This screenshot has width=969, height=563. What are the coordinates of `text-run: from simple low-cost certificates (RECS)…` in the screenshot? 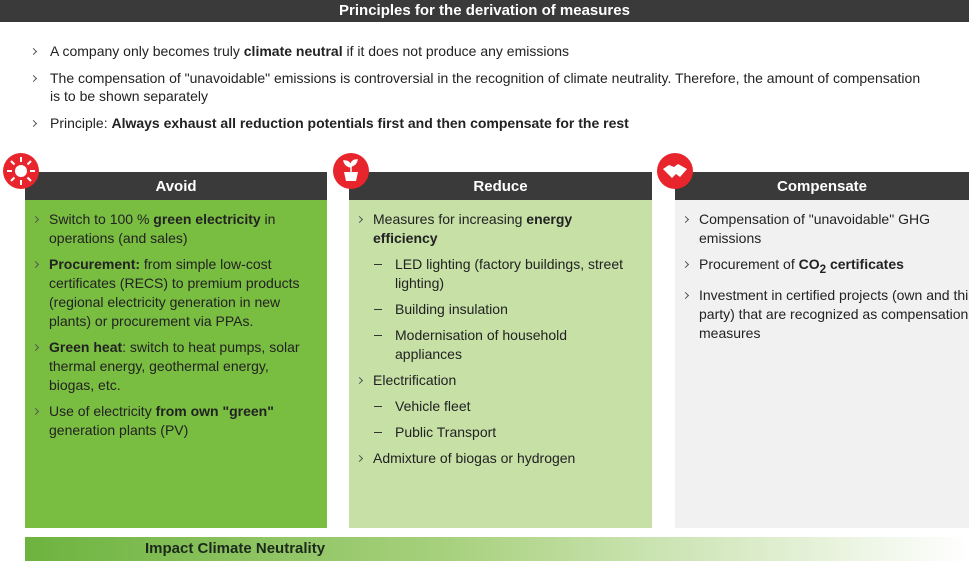 It's located at (174, 292).